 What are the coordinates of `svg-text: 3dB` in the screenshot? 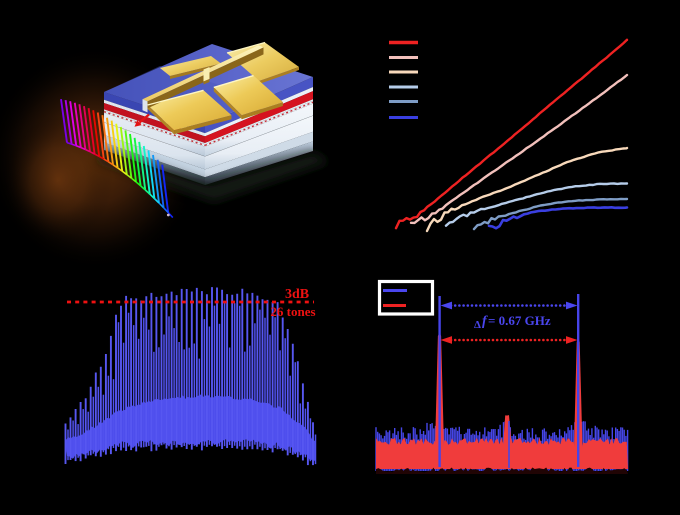 It's located at (297, 294).